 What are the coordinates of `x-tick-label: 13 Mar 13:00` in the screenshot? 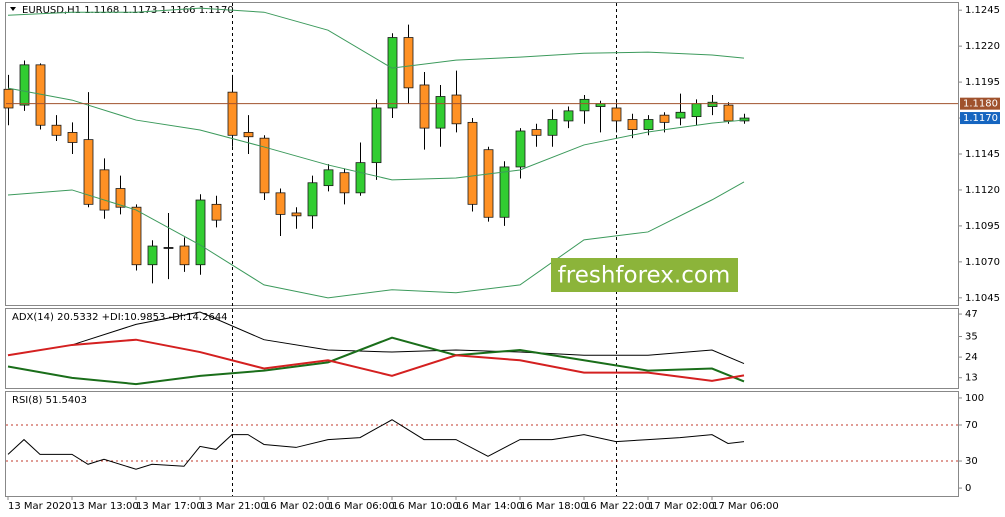 It's located at (105, 506).